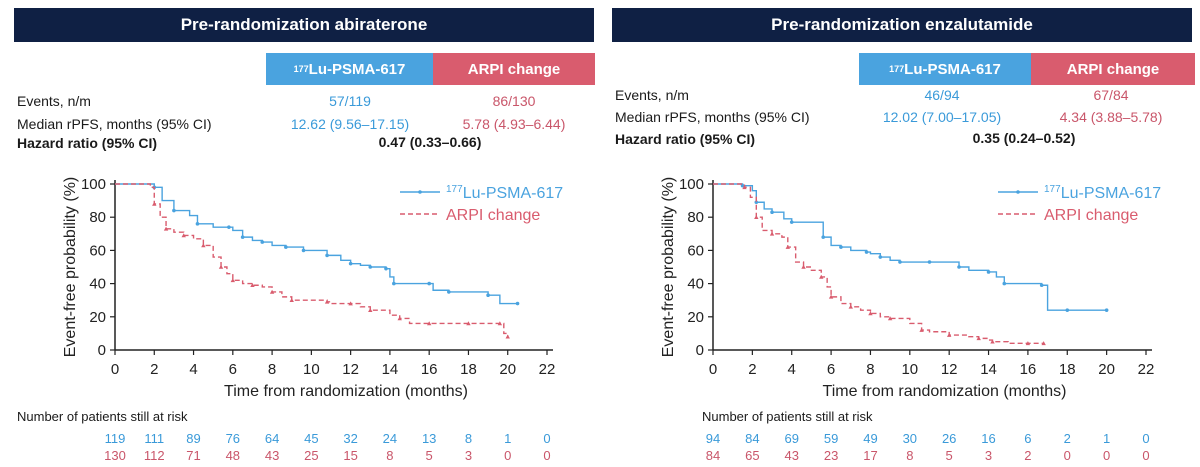 Image resolution: width=1200 pixels, height=467 pixels. Describe the element at coordinates (311, 369) in the screenshot. I see `x-tick-label: 10` at that location.